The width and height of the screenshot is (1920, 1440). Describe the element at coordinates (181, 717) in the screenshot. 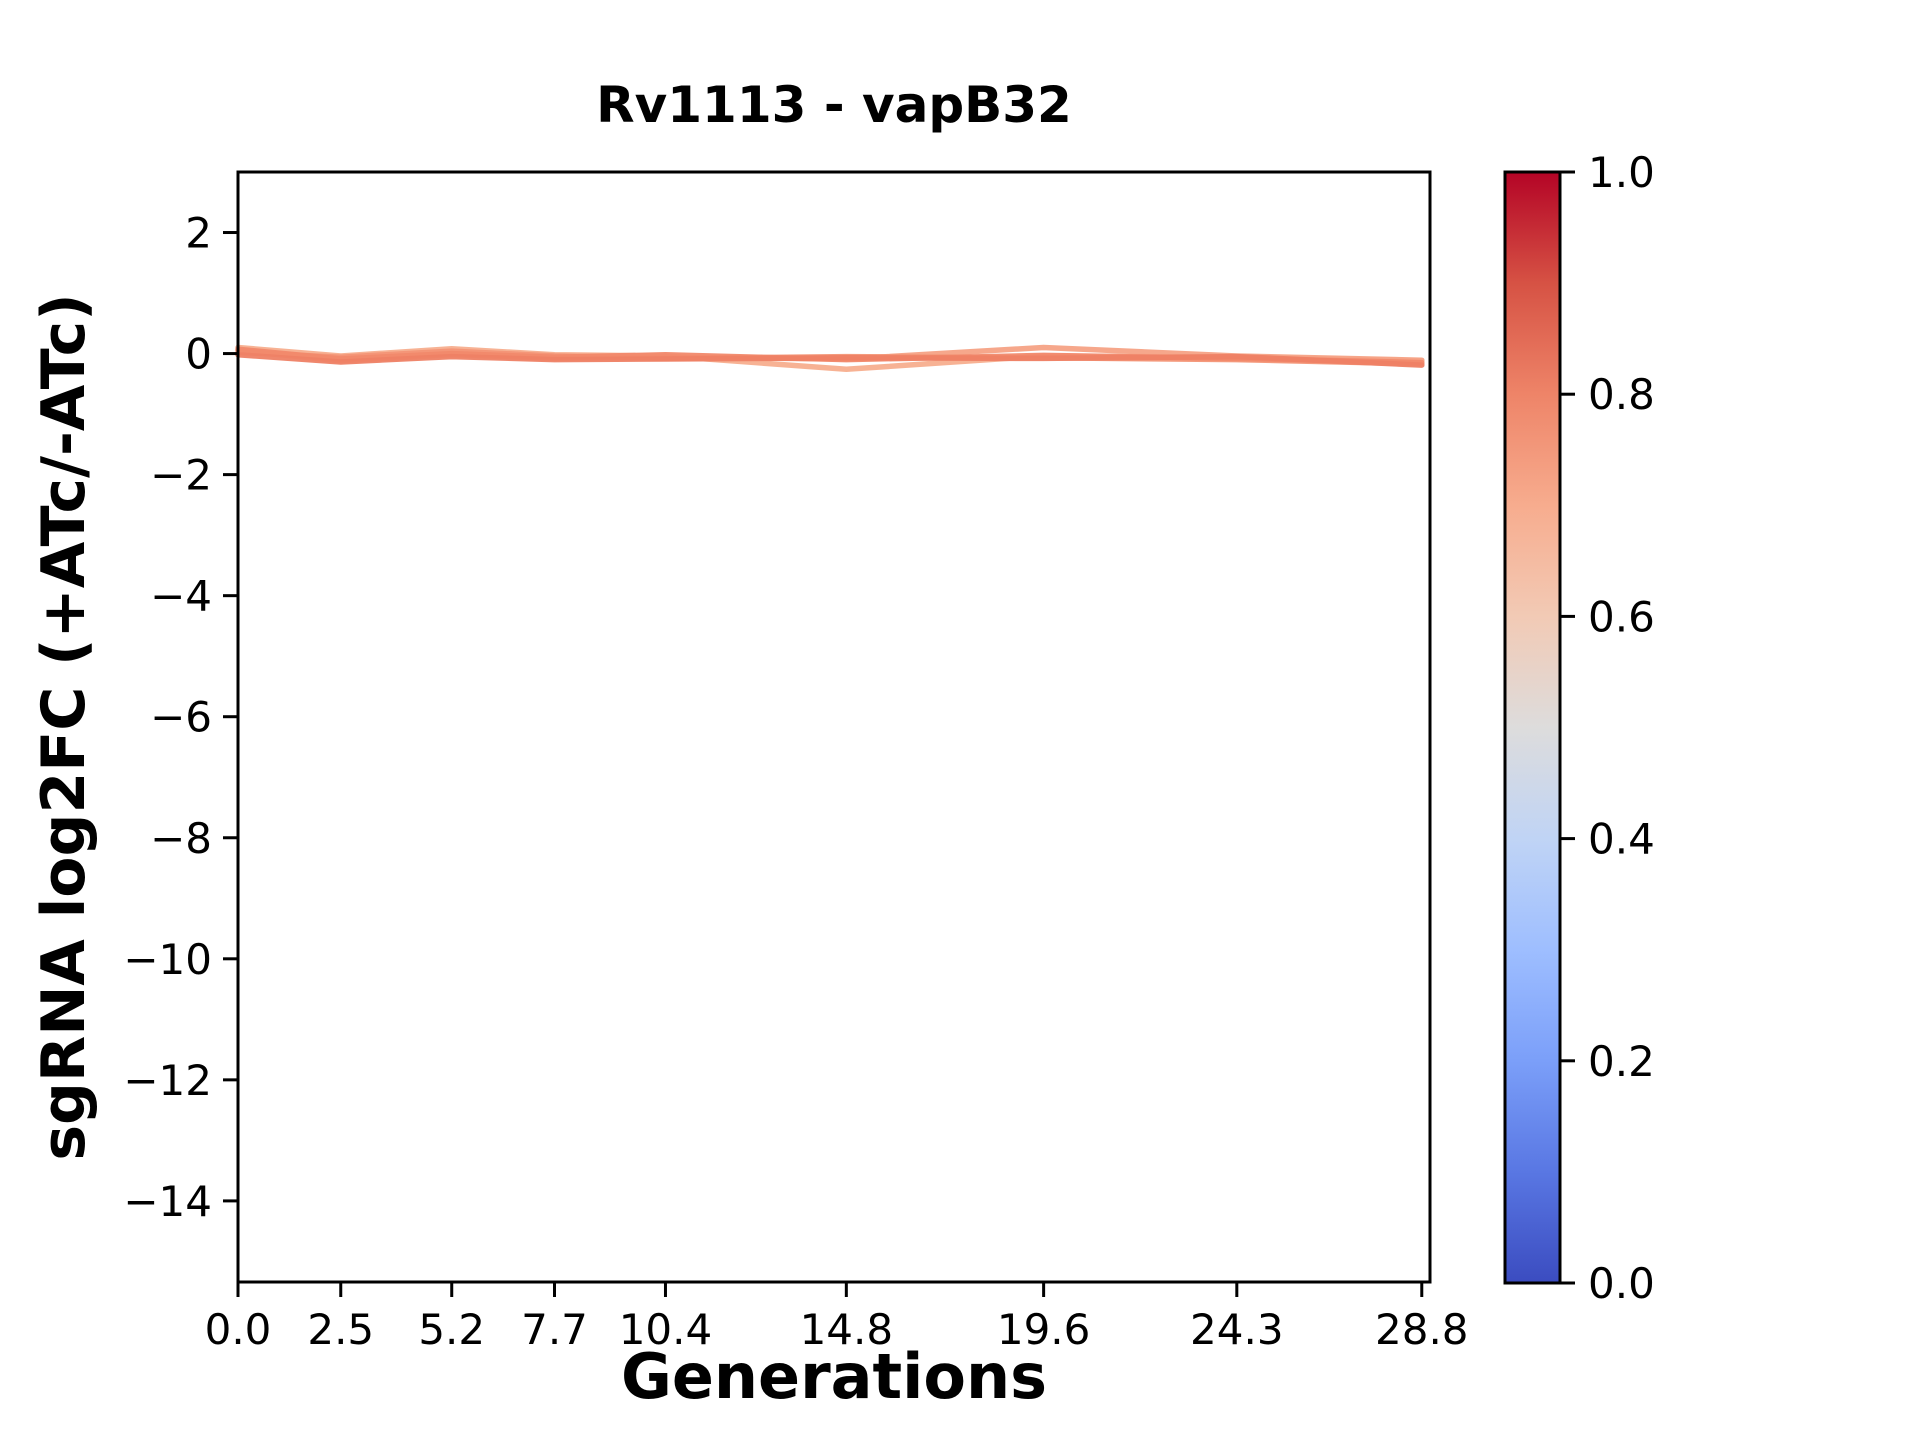

I see `y-tick-label: −6` at that location.